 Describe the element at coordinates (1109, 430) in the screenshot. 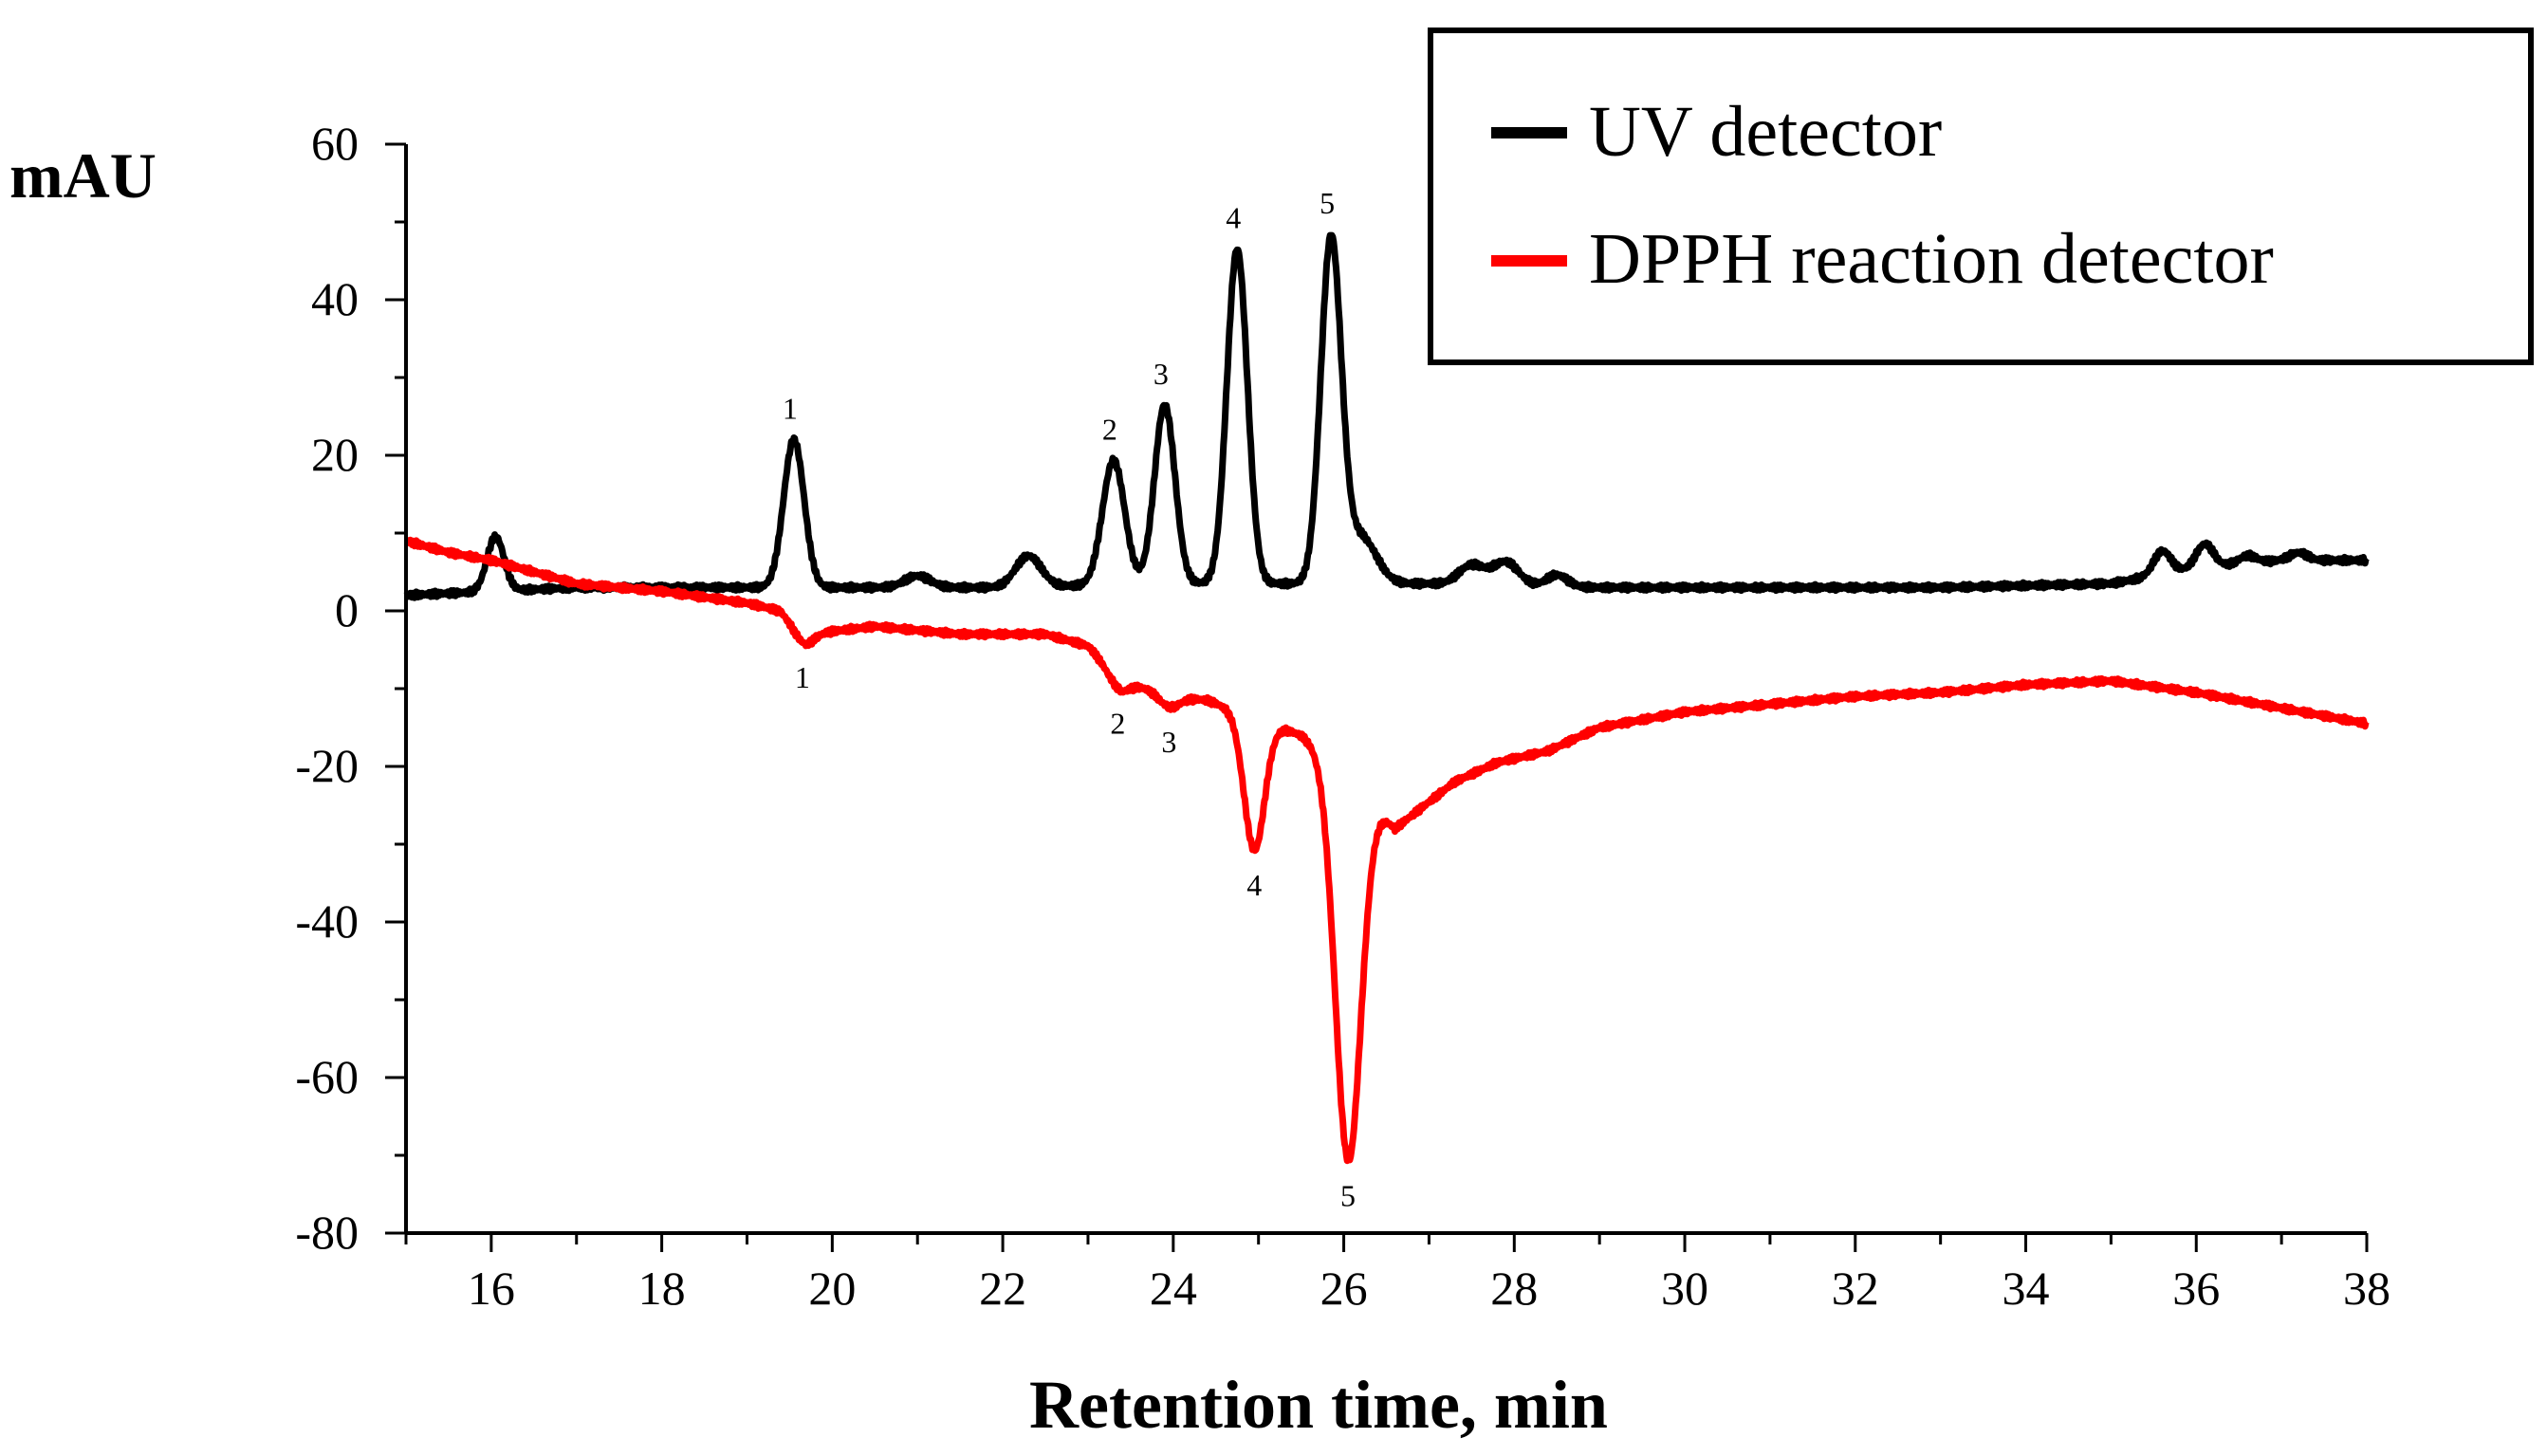

I see `uv-peak-label: 2` at that location.